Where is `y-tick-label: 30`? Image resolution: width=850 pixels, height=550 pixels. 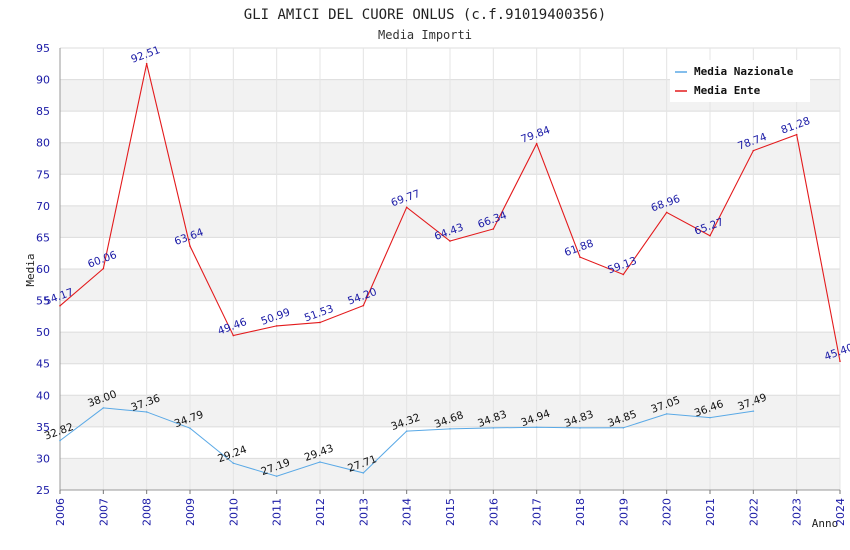 y-tick-label: 30 is located at coordinates (43, 458).